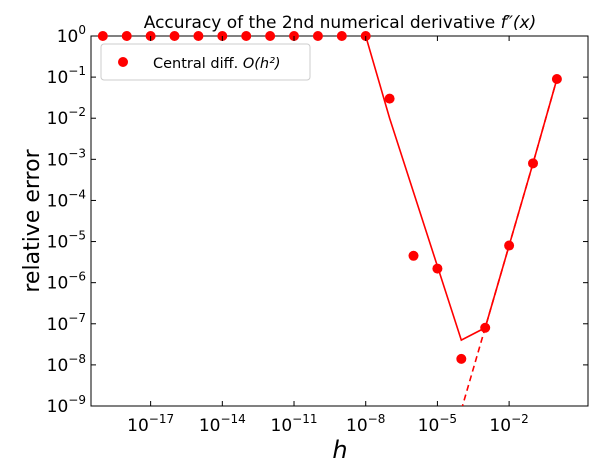 The height and width of the screenshot is (472, 597). Describe the element at coordinates (32, 220) in the screenshot. I see `y-axis-label: relative error` at that location.